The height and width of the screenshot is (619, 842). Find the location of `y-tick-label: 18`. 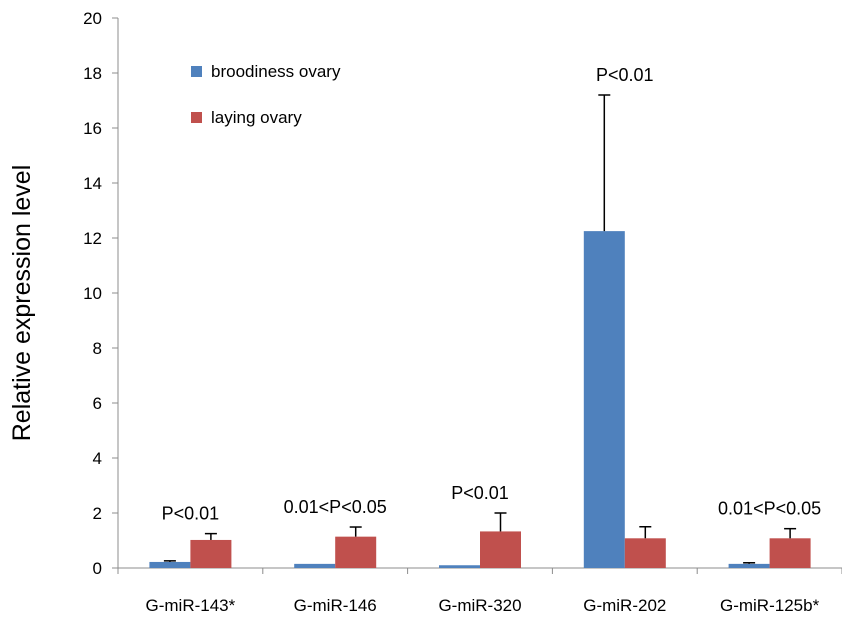

y-tick-label: 18 is located at coordinates (92, 73).